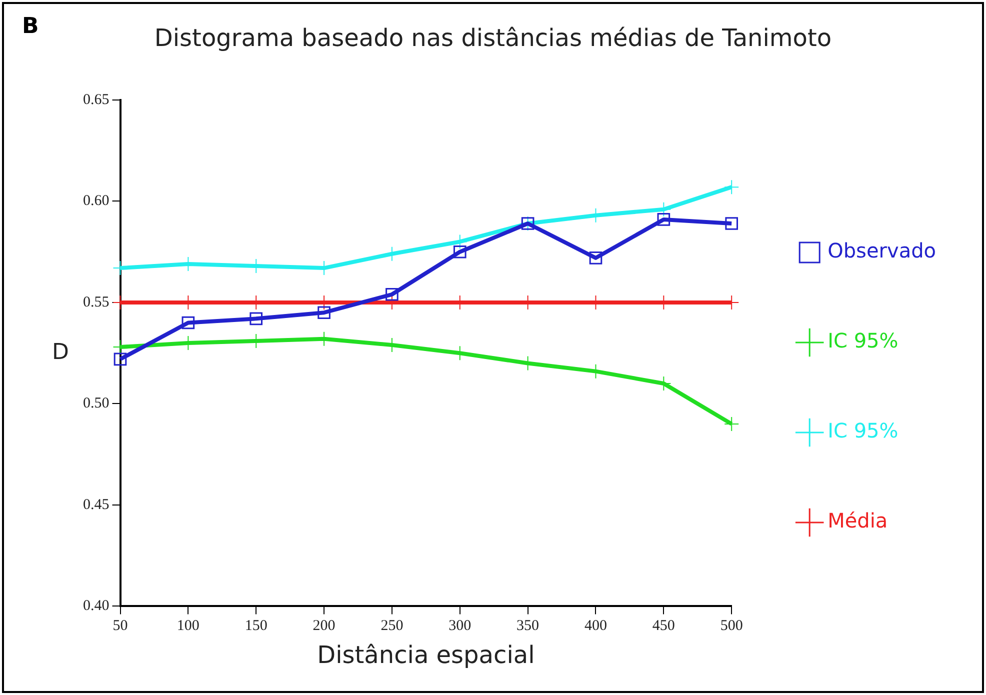  Describe the element at coordinates (731, 626) in the screenshot. I see `x-tick-label: 500` at that location.